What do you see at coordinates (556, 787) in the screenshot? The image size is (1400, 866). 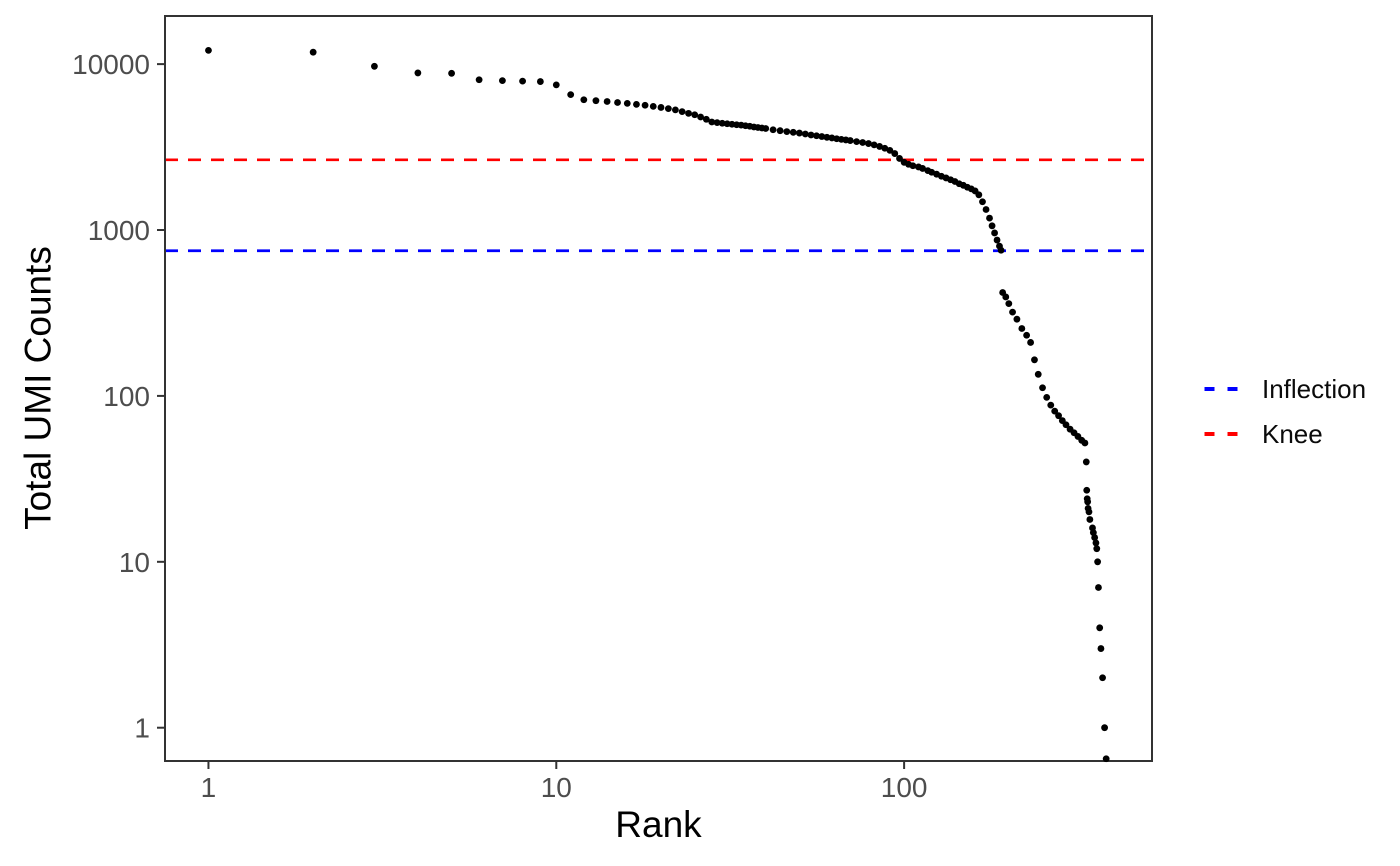 I see `x-tick-label: 10` at bounding box center [556, 787].